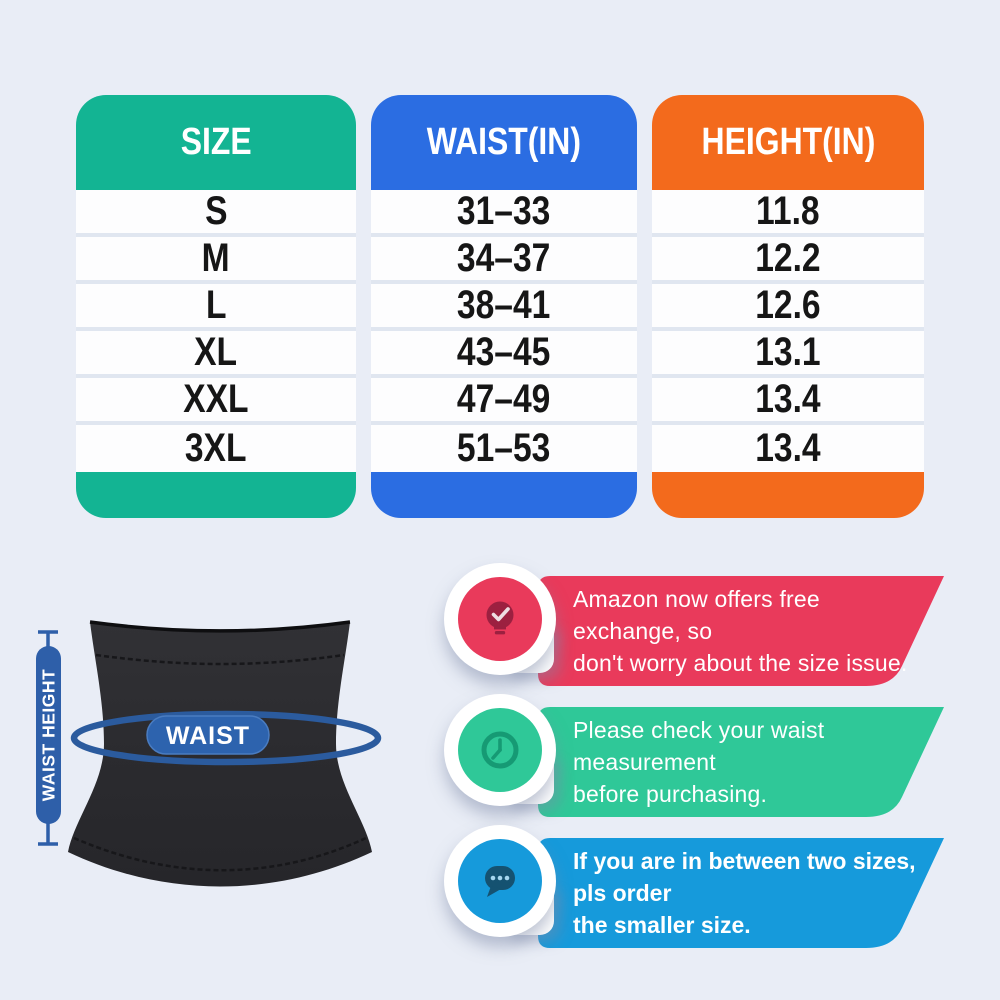  I want to click on height-column-body: 11.8 12.2 12.6 13.1 13.4 13.4, so click(788, 330).